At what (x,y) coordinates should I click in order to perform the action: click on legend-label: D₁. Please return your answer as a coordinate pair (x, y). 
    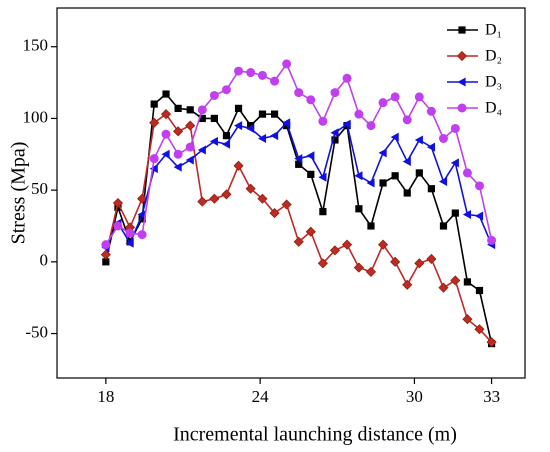
    Looking at the image, I should click on (493, 30).